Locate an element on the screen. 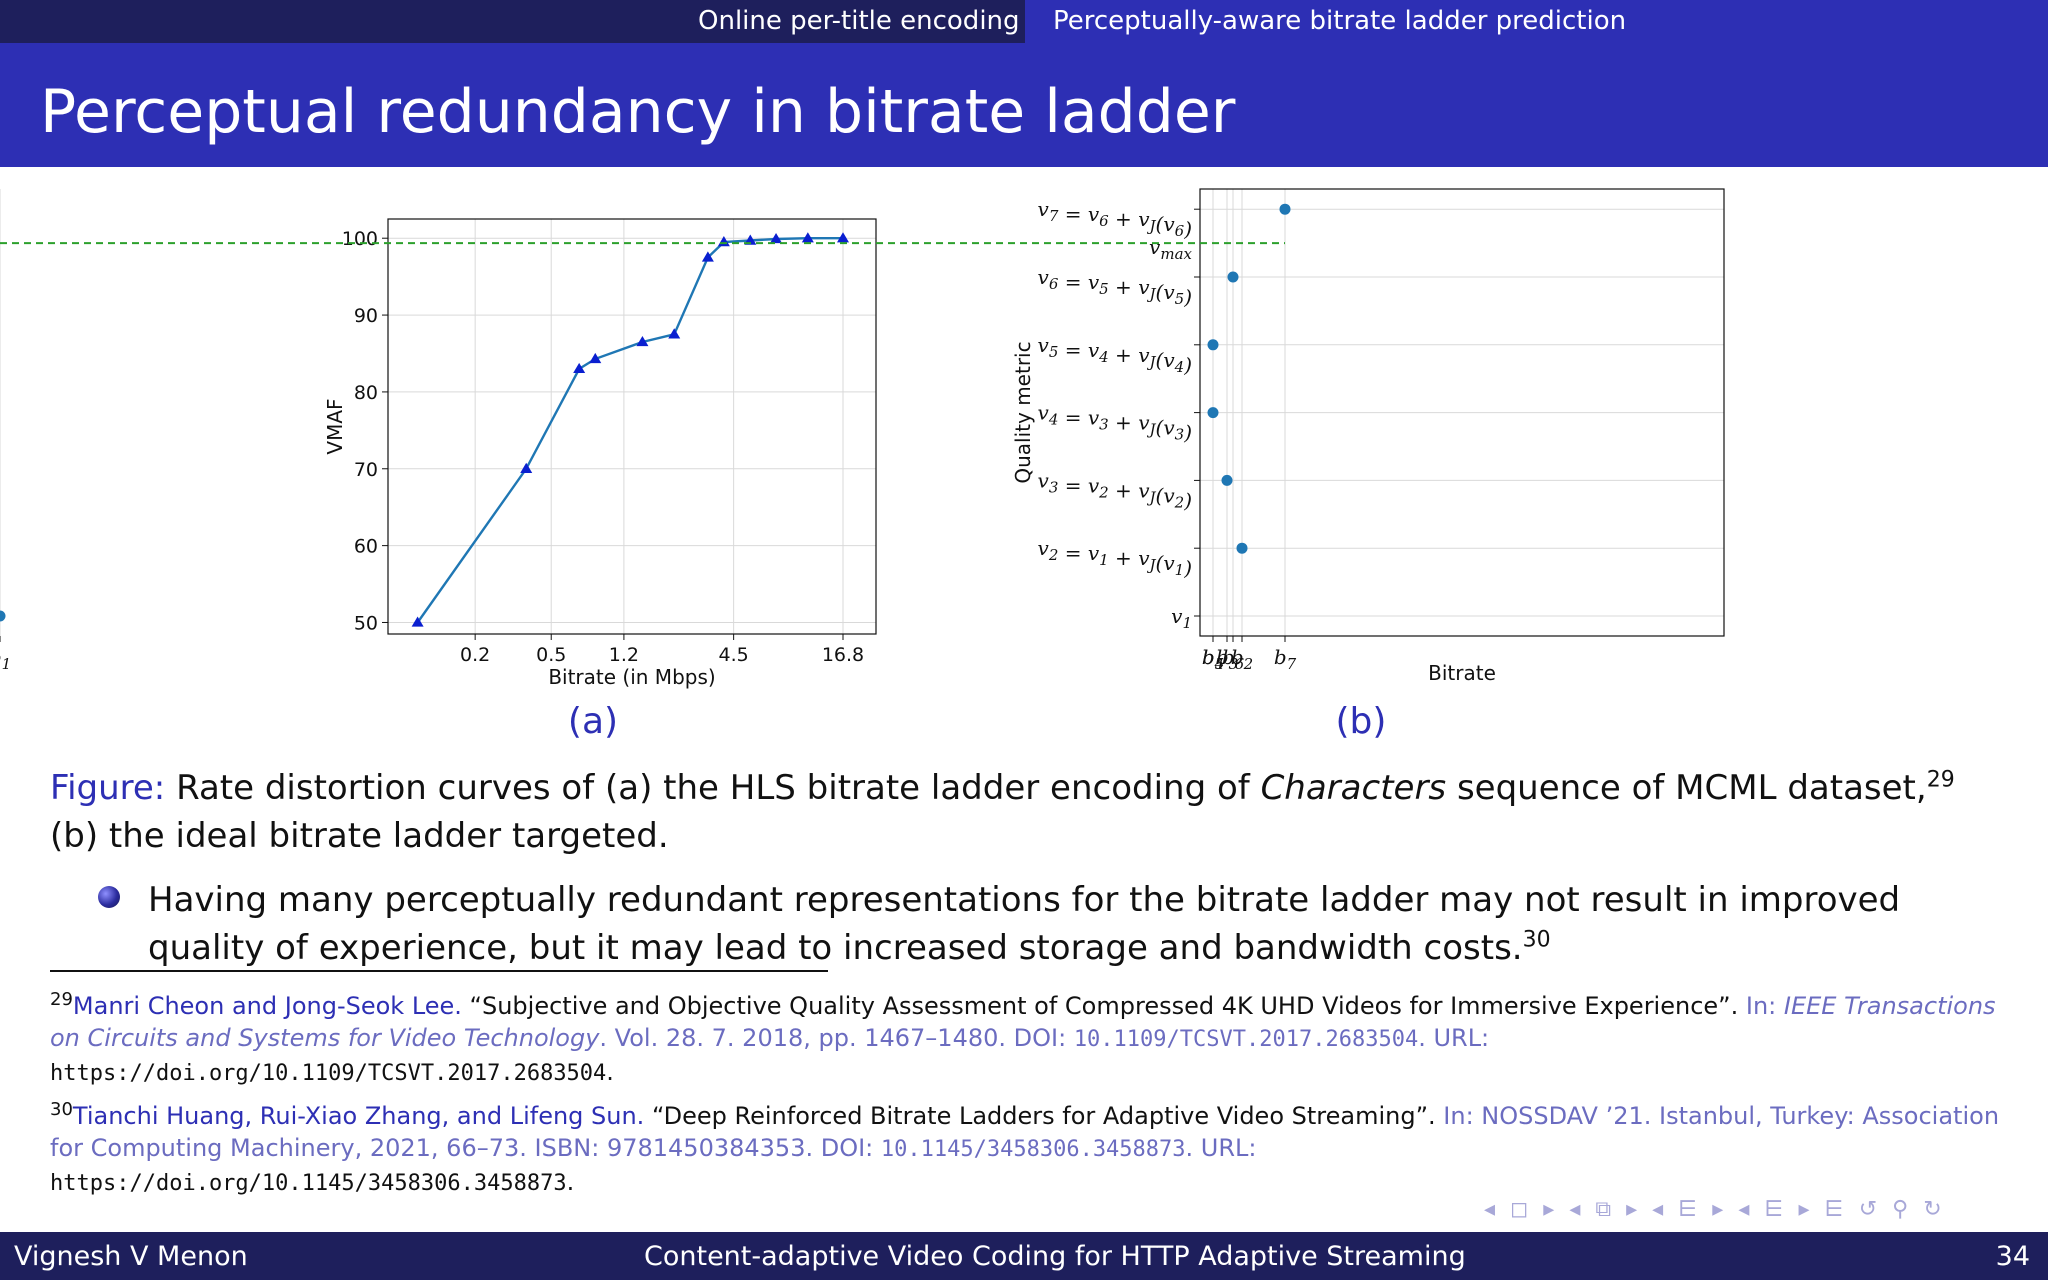  x-tick-label: b4 is located at coordinates (1213, 659).